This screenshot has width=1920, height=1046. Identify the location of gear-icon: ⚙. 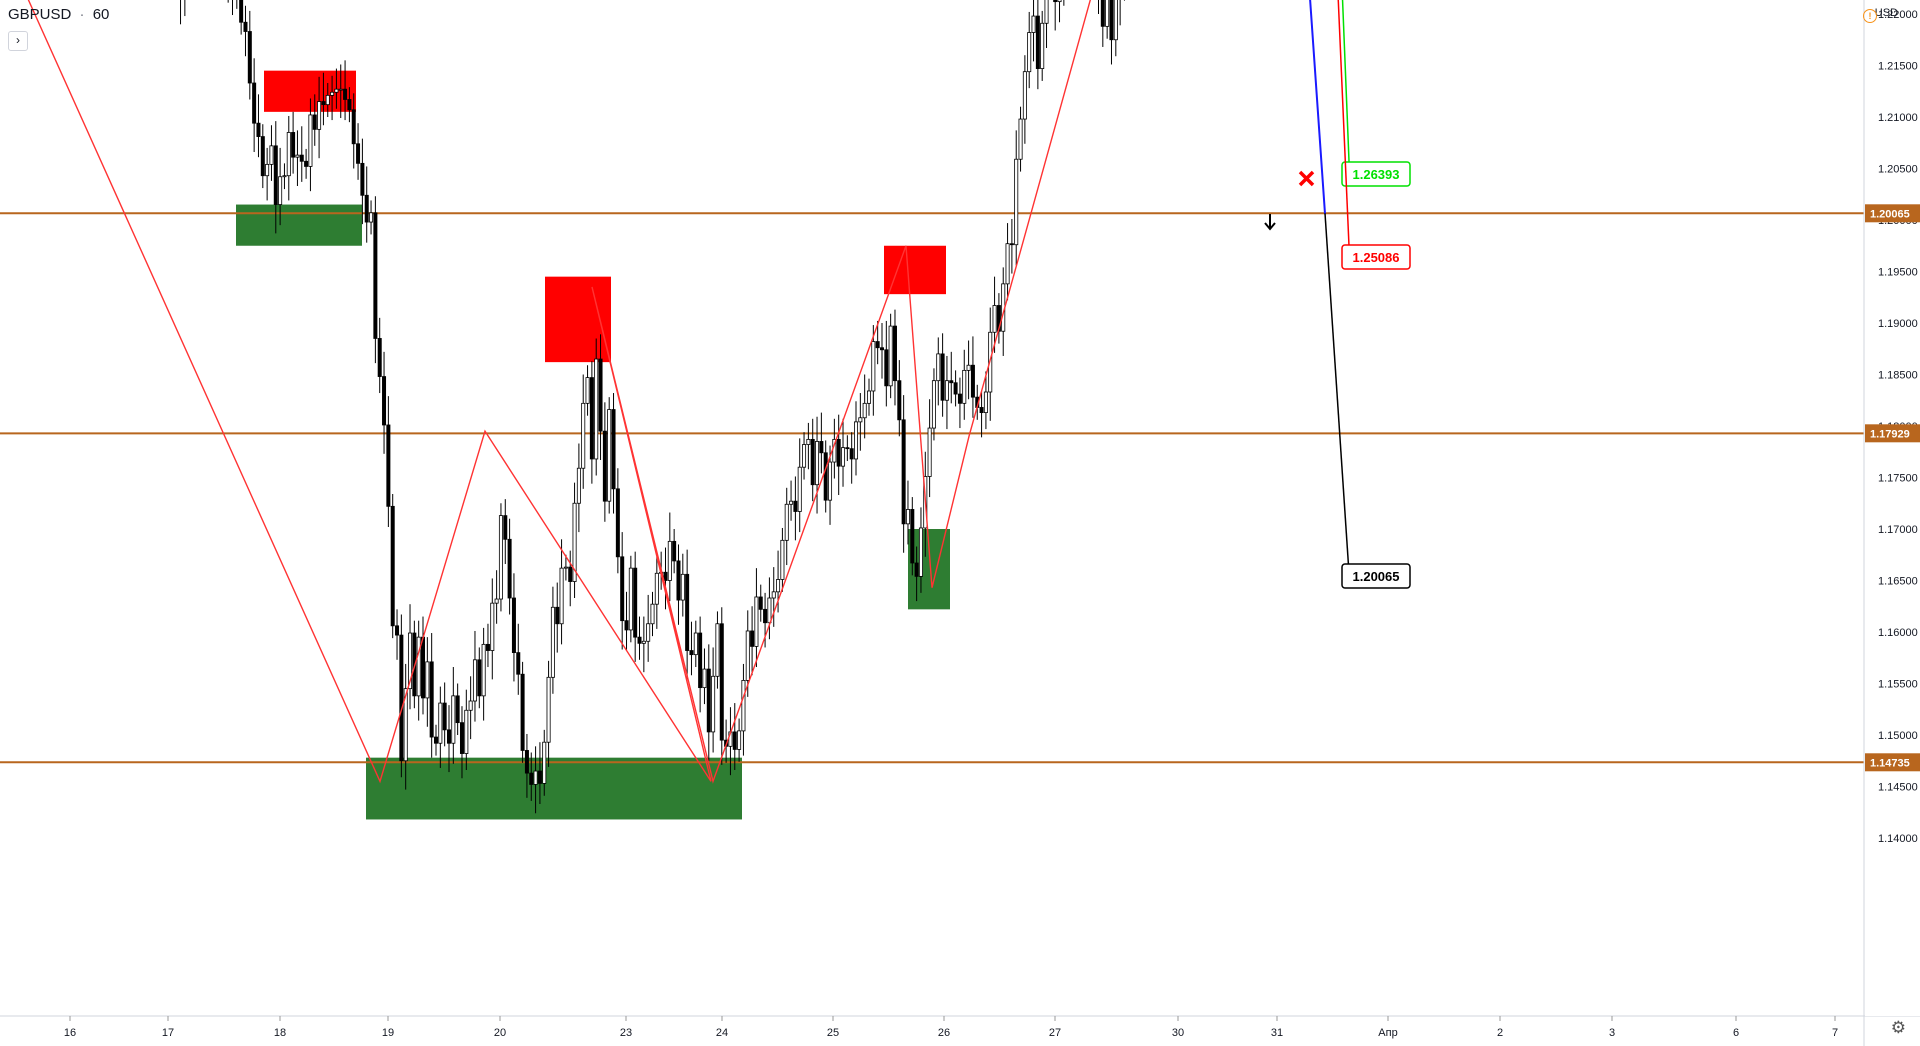
(1898, 1027).